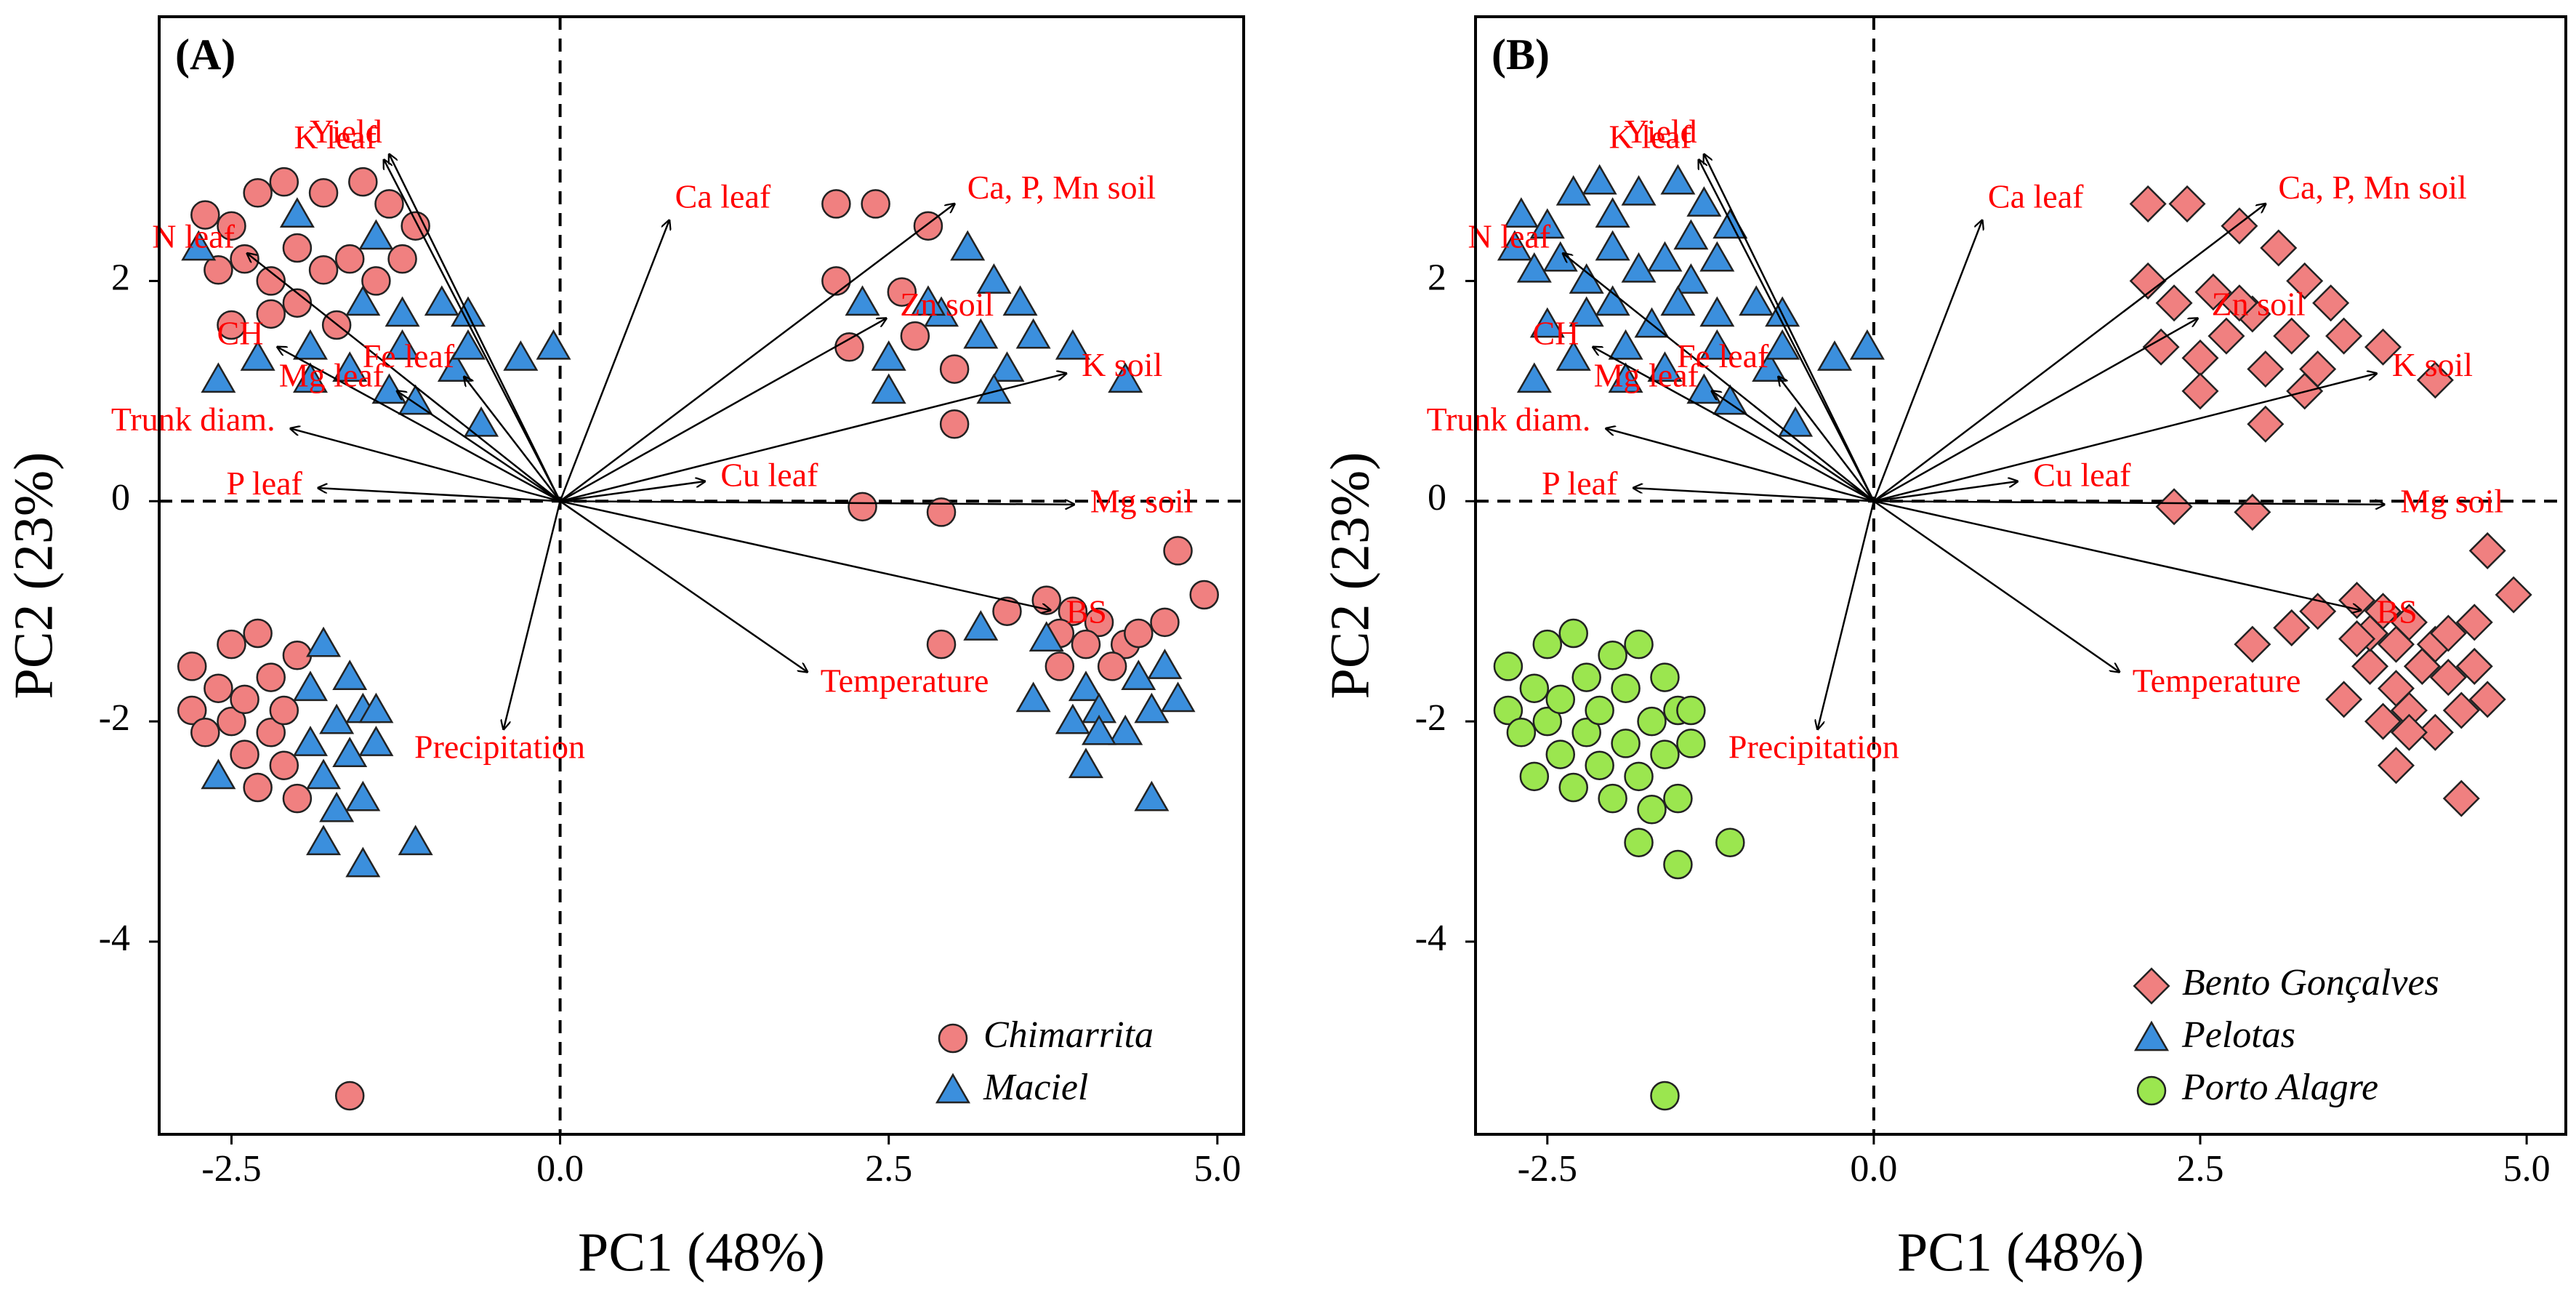 This screenshot has height=1311, width=2576. Describe the element at coordinates (1068, 1035) in the screenshot. I see `legend-label: Chimarrita` at that location.